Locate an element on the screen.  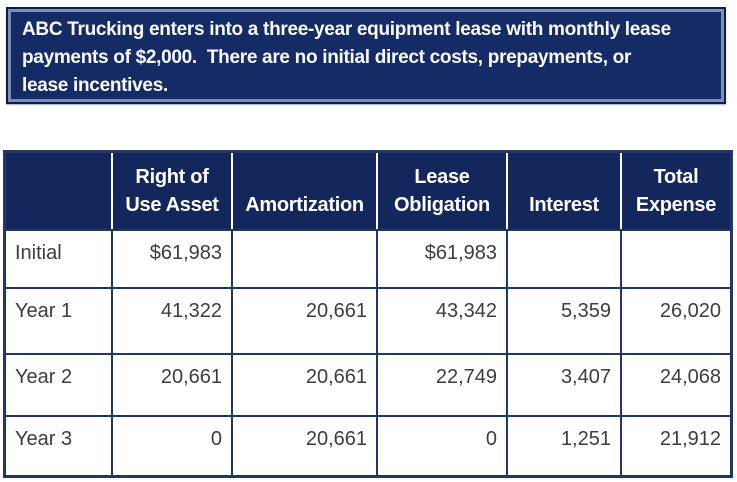
cell-total-expense: 21,912 is located at coordinates (675, 445).